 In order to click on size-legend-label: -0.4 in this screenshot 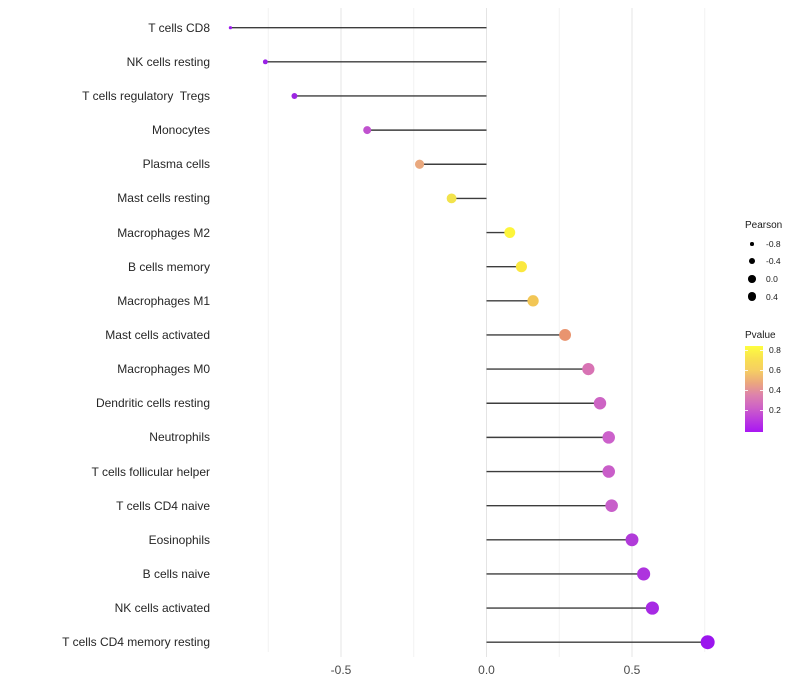, I will do `click(773, 261)`.